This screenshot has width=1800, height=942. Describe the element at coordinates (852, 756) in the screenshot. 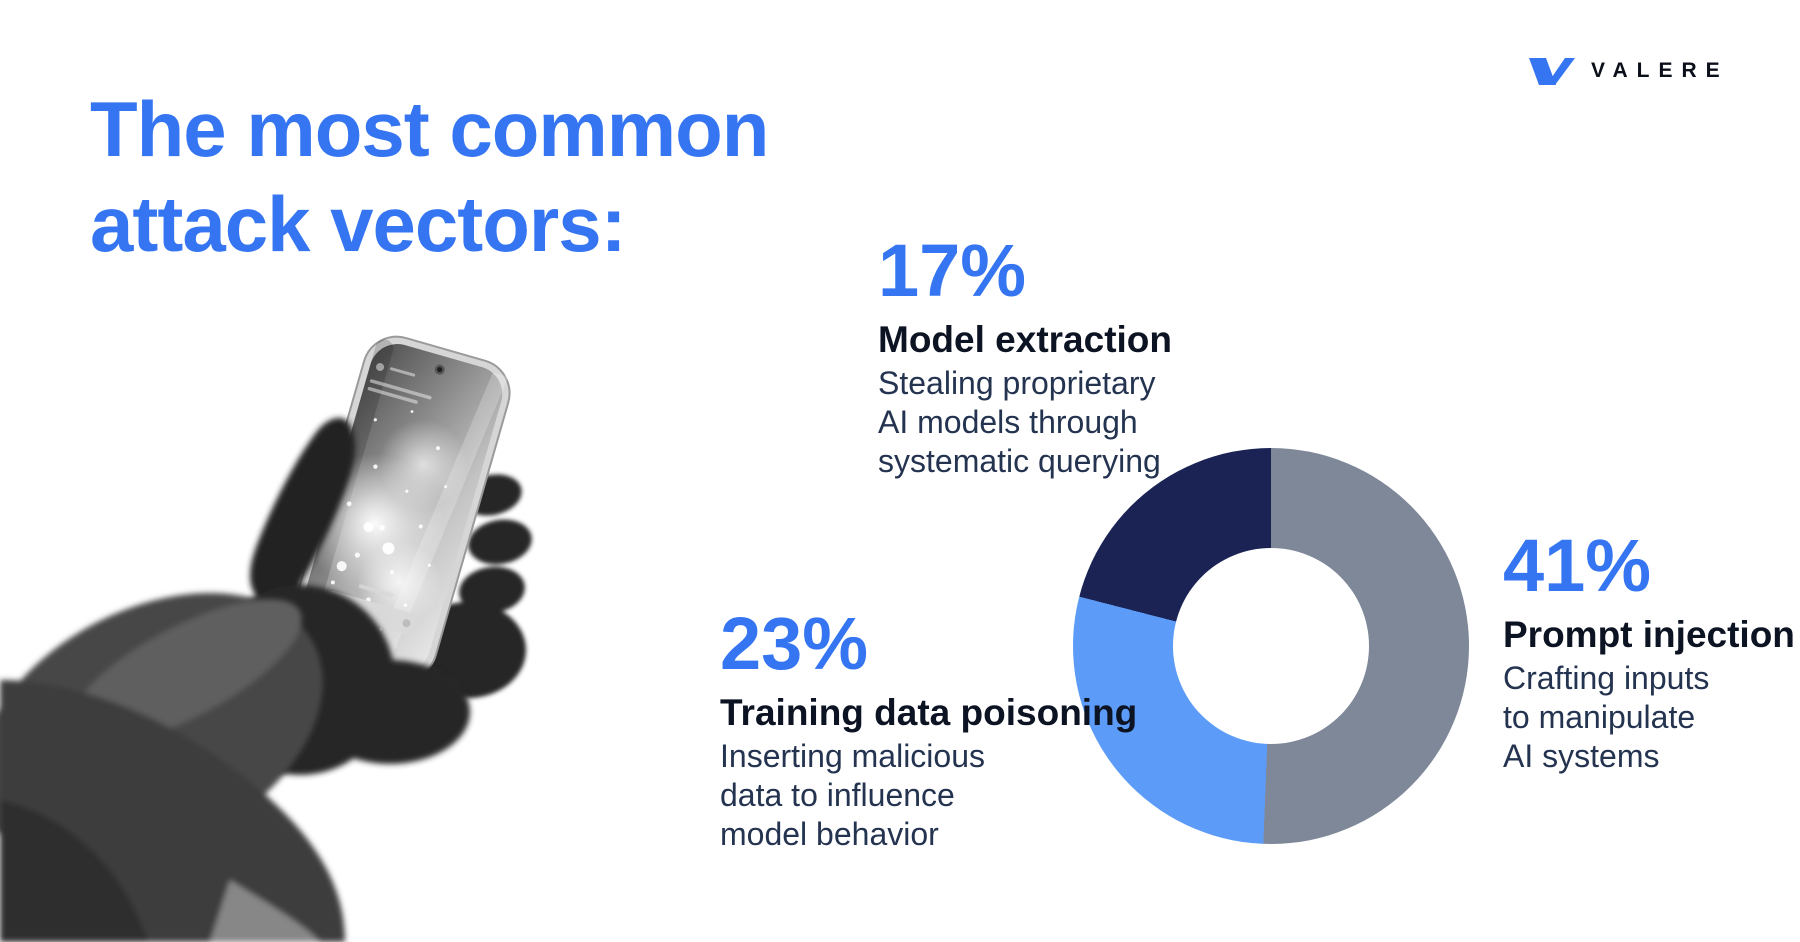

I see `description-line: Inserting malicious` at that location.